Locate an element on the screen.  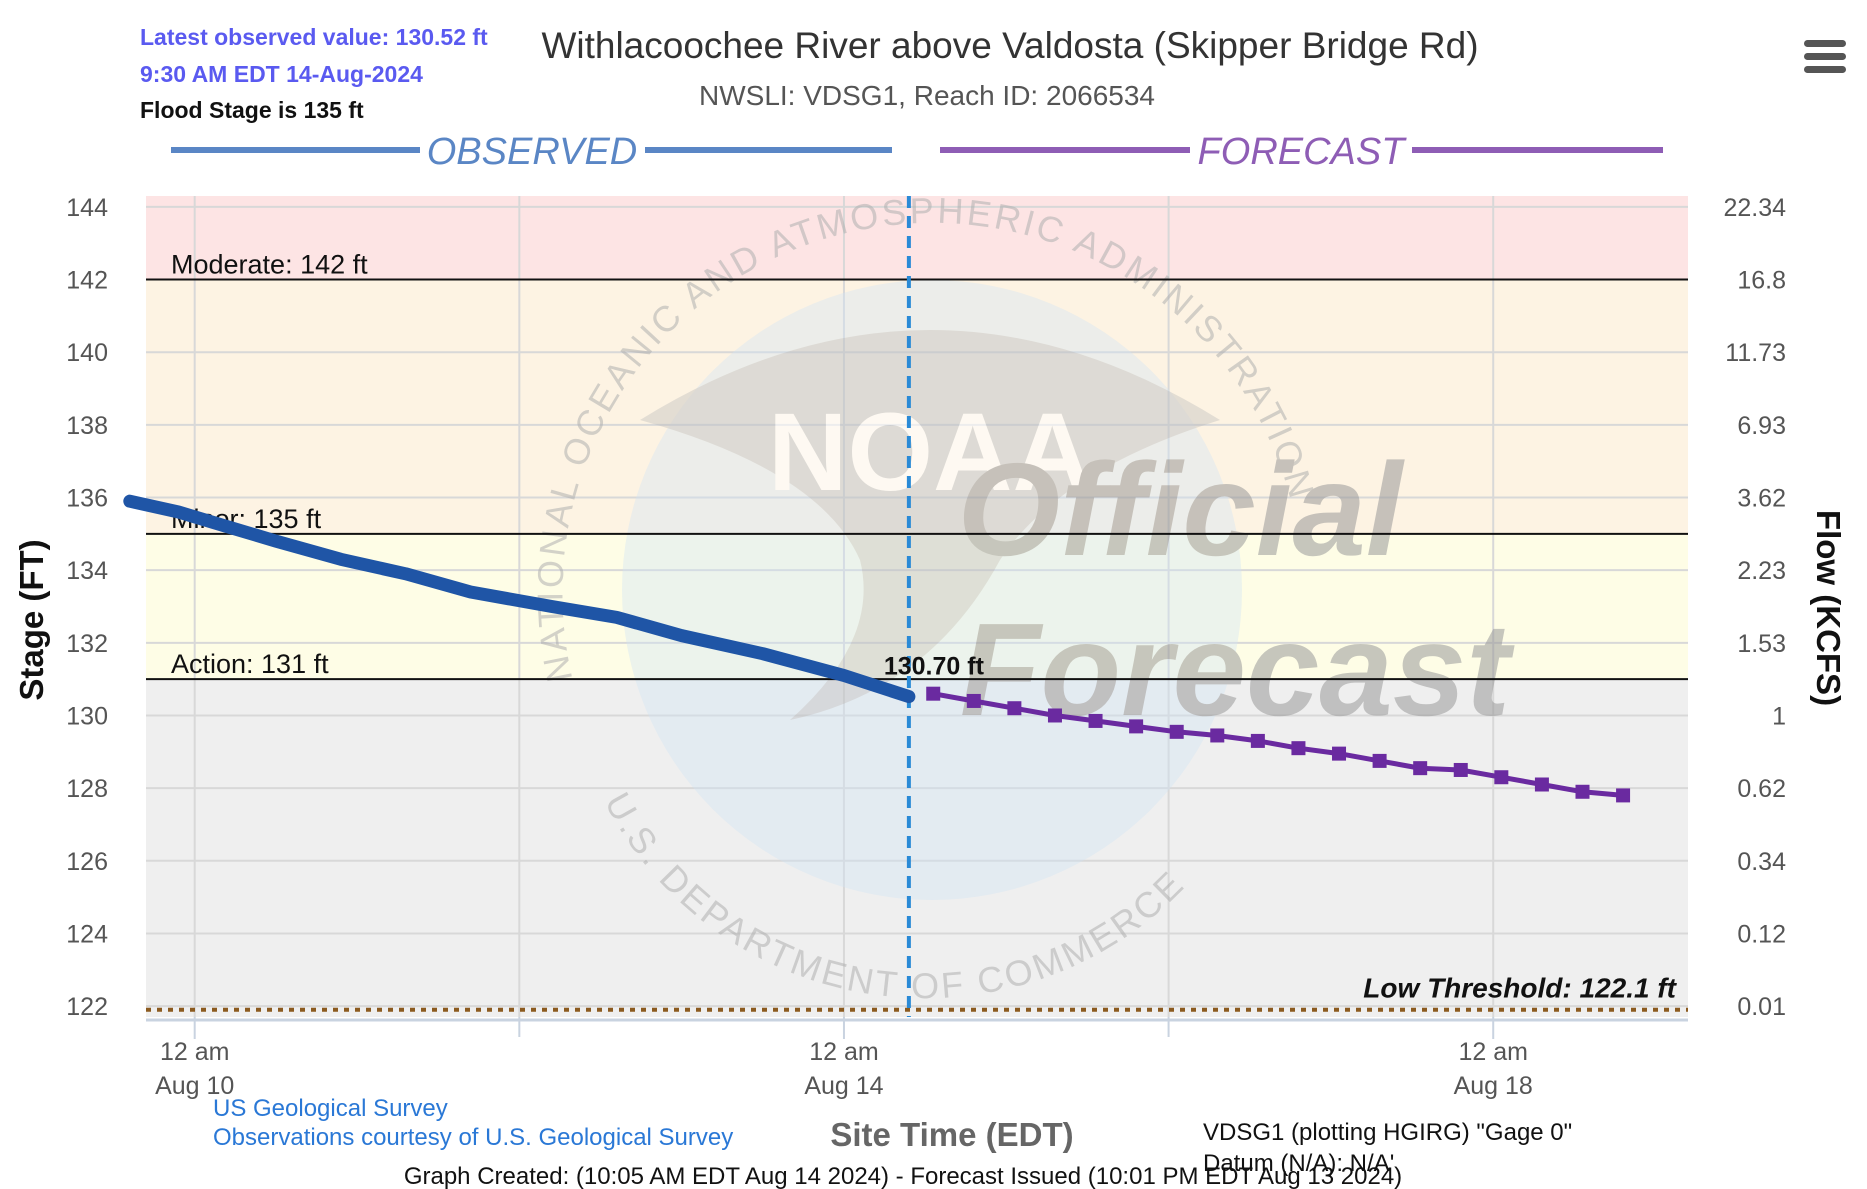
watermark-official: Official is located at coordinates (1180, 509).